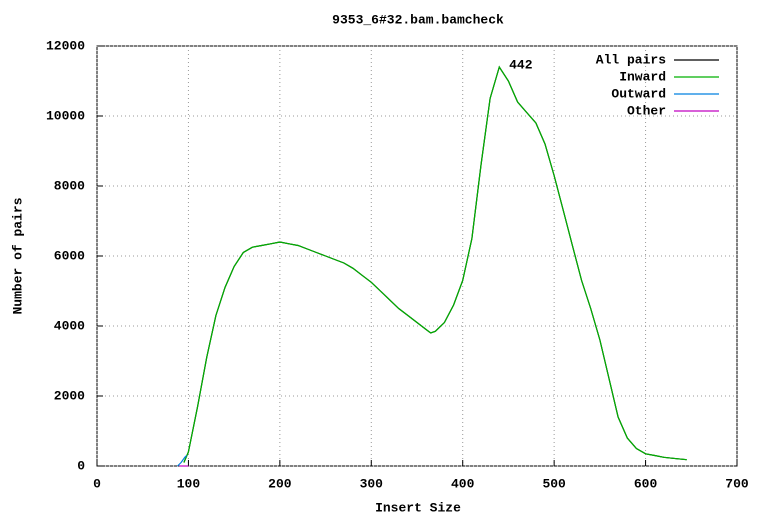  What do you see at coordinates (280, 483) in the screenshot?
I see `x-tick-label: 200` at bounding box center [280, 483].